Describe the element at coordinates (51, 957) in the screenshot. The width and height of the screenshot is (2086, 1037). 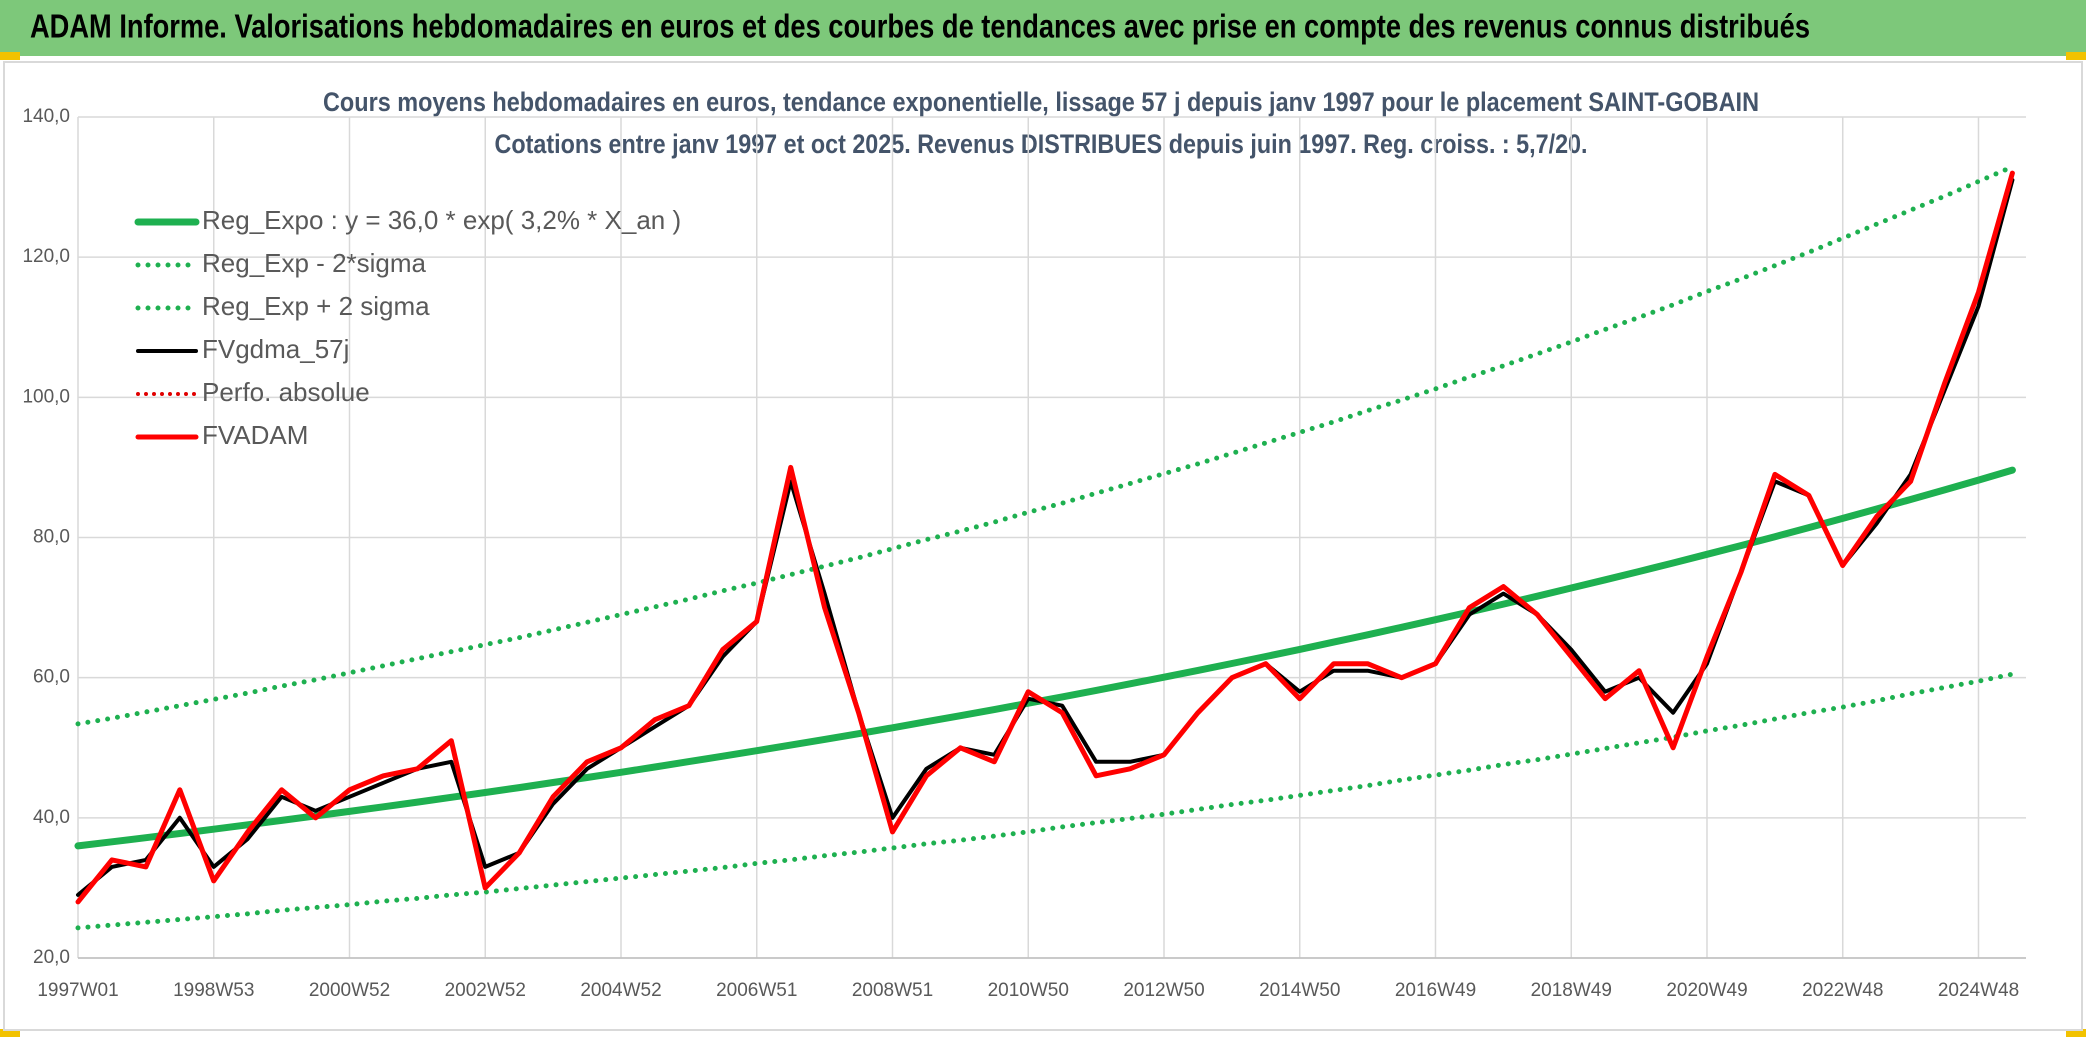
I see `y-tick-label: 20,0` at that location.